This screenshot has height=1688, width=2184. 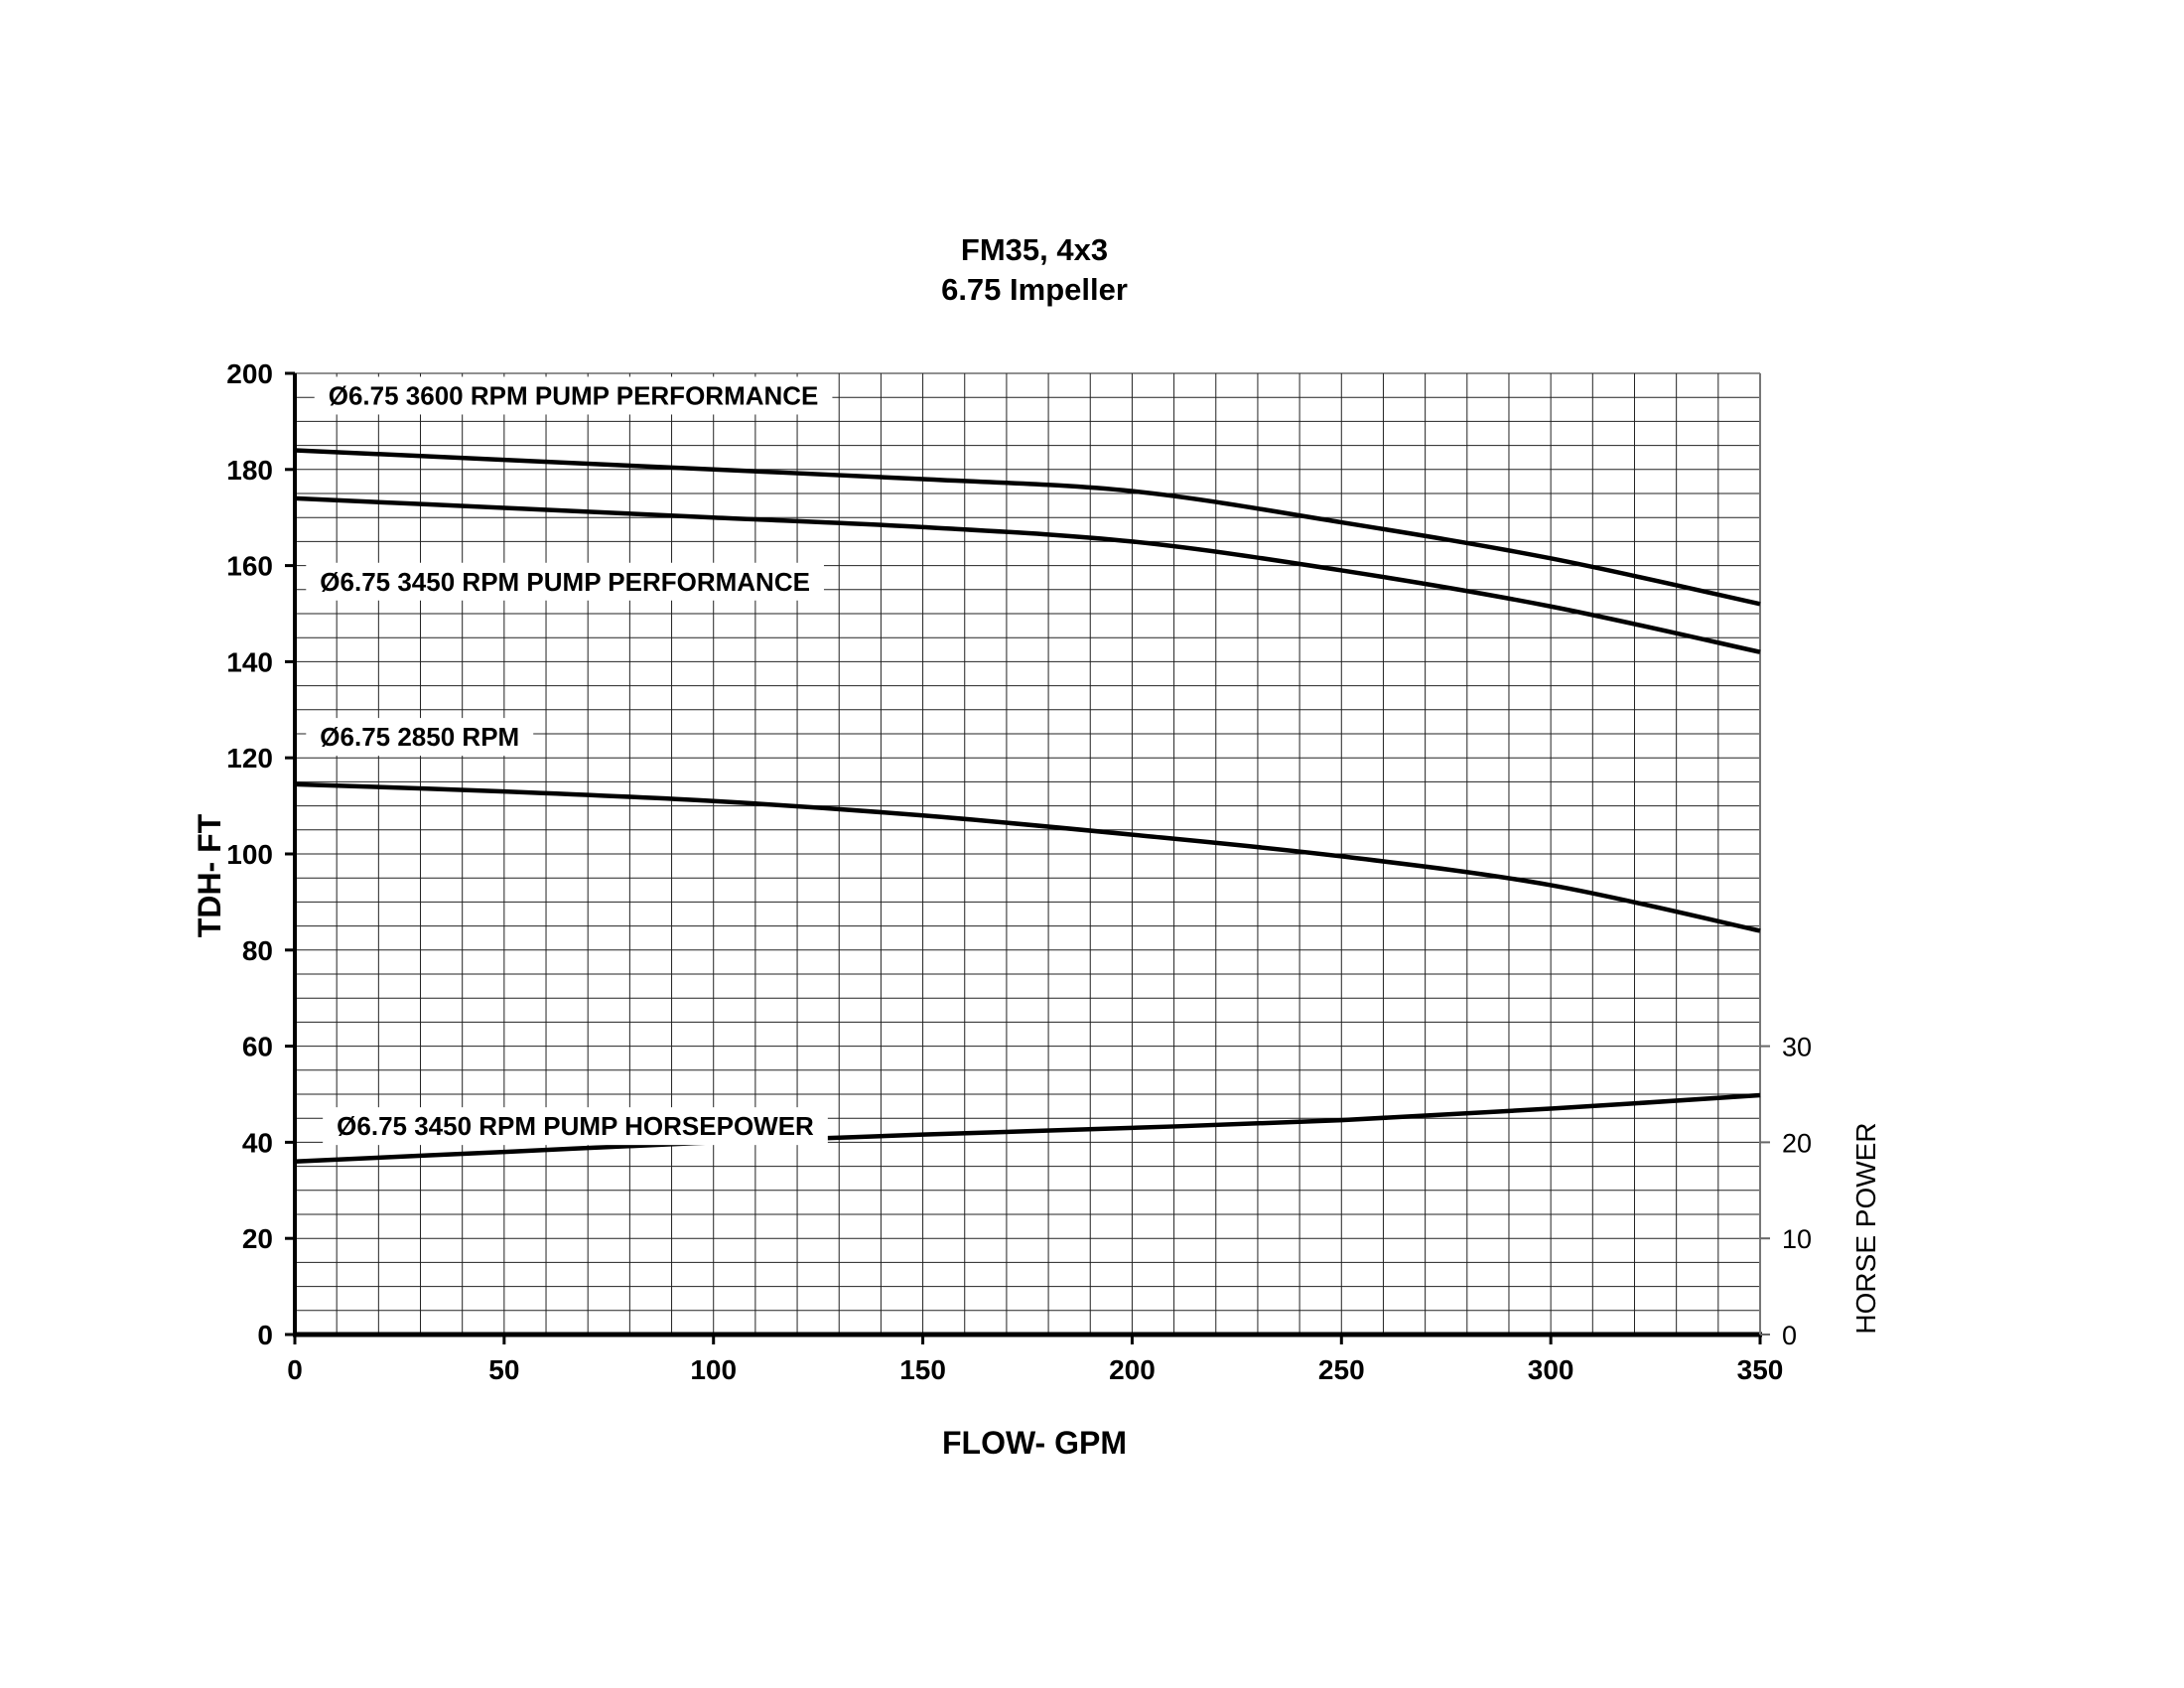 I want to click on y-tick-label: 40, so click(x=257, y=1142).